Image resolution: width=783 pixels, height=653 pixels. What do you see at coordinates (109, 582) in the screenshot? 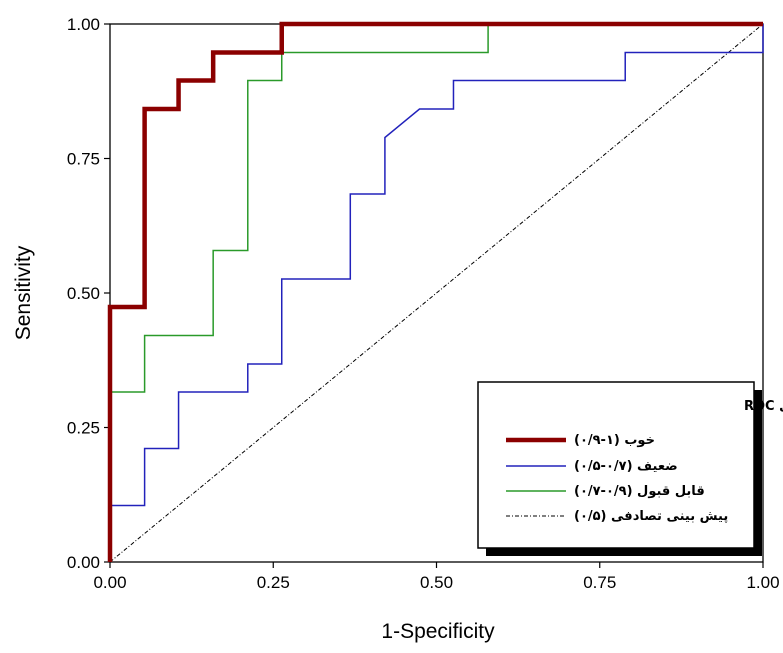
I see `x-tick-label: 0.00` at bounding box center [109, 582].